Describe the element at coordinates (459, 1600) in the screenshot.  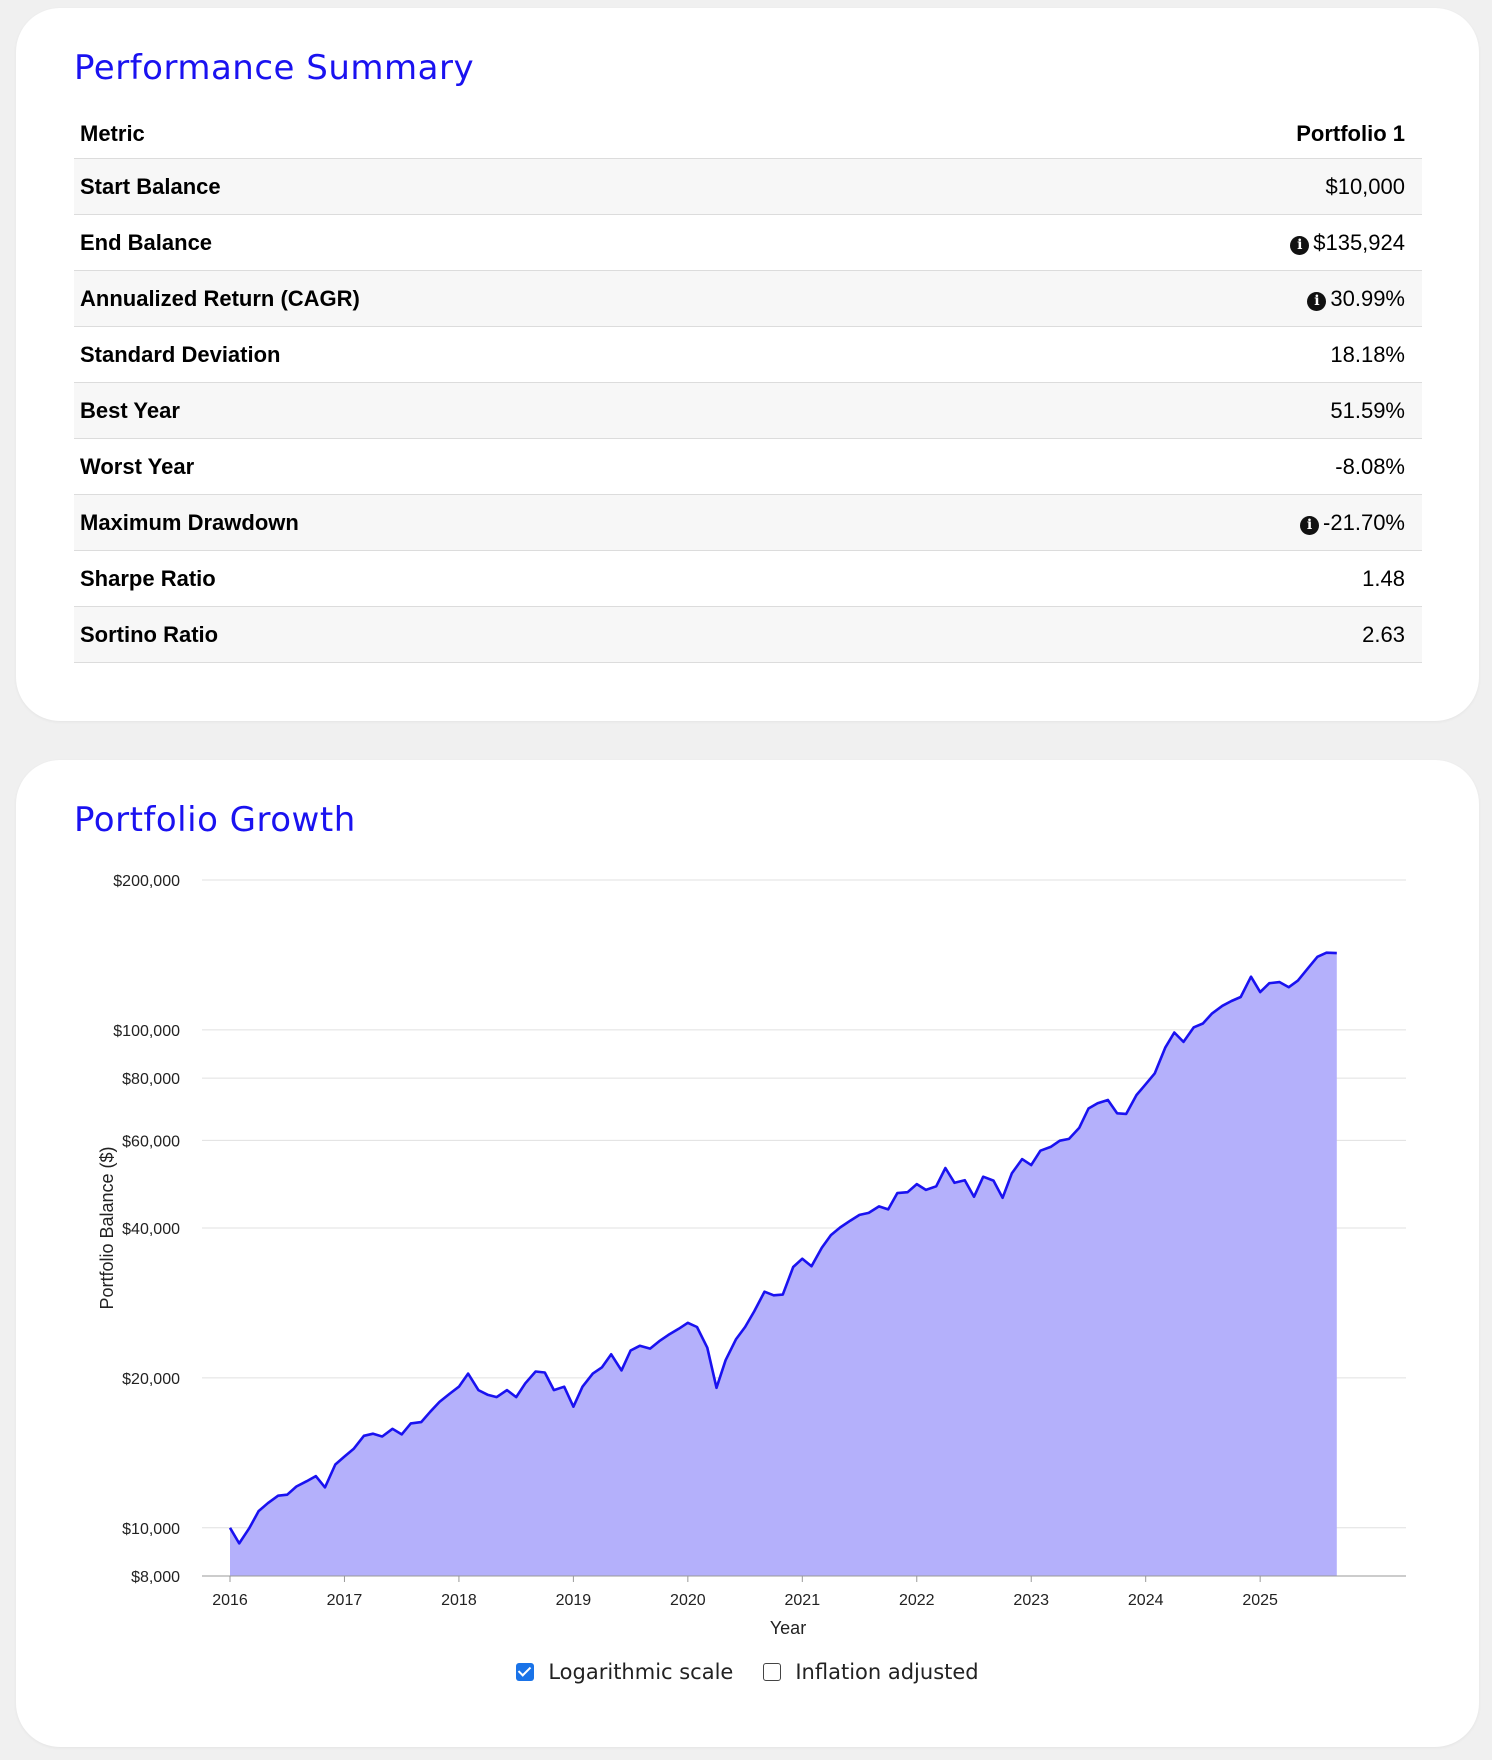
I see `x-tick-label: 2018` at that location.